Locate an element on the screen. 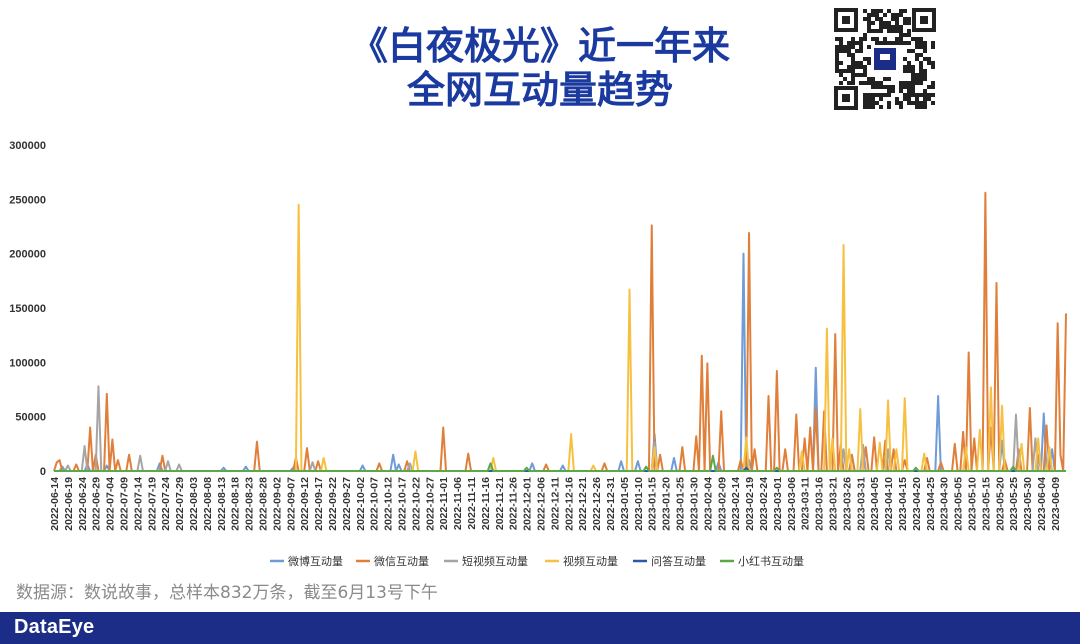  x-tick-label: 2022-12-11 is located at coordinates (555, 503).